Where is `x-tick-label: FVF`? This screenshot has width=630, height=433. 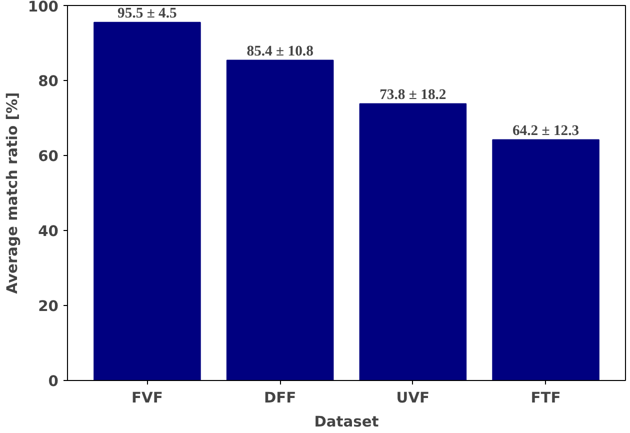 x-tick-label: FVF is located at coordinates (147, 398).